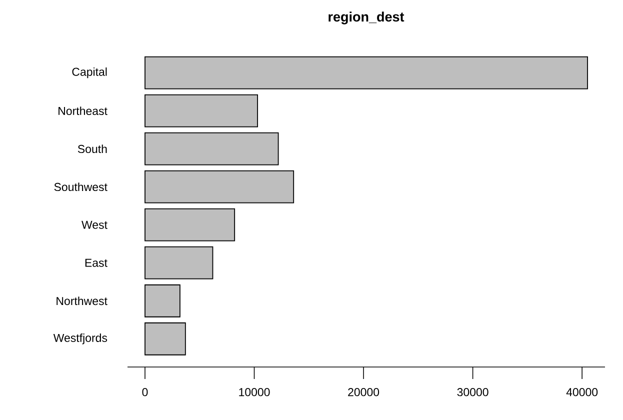 The height and width of the screenshot is (420, 623). Describe the element at coordinates (96, 262) in the screenshot. I see `y-tick-label: East` at that location.